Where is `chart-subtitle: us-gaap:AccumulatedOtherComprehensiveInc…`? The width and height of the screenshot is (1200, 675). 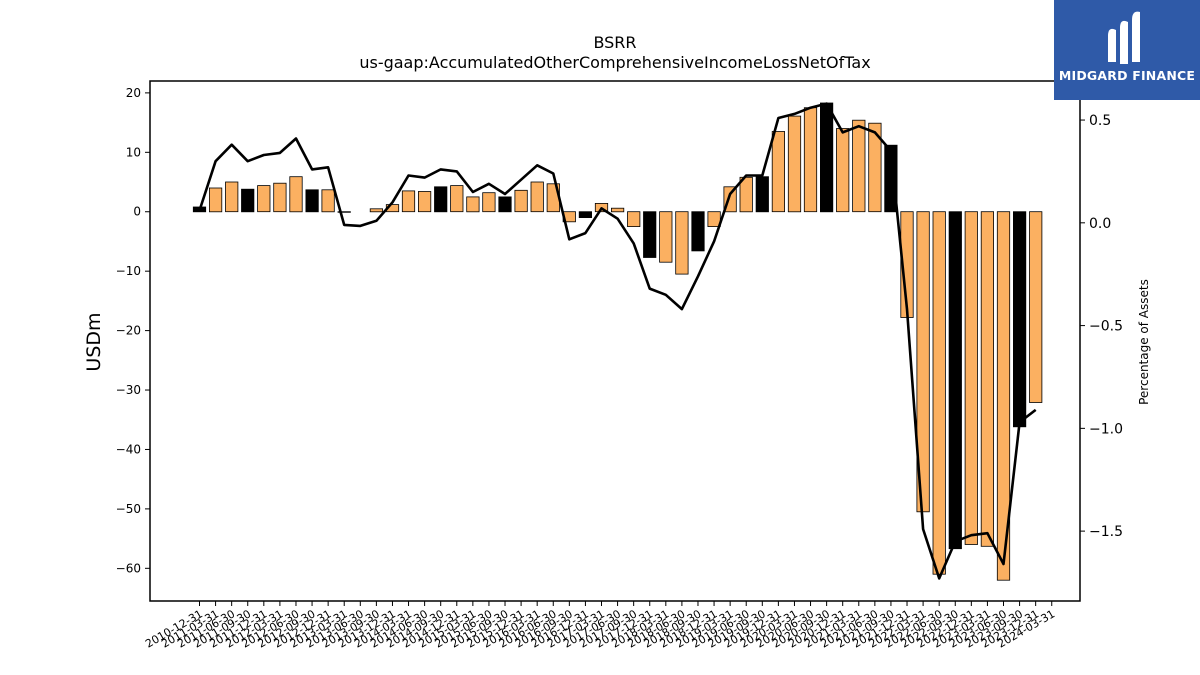
chart-subtitle: us-gaap:AccumulatedOtherComprehensiveInc… is located at coordinates (614, 62).